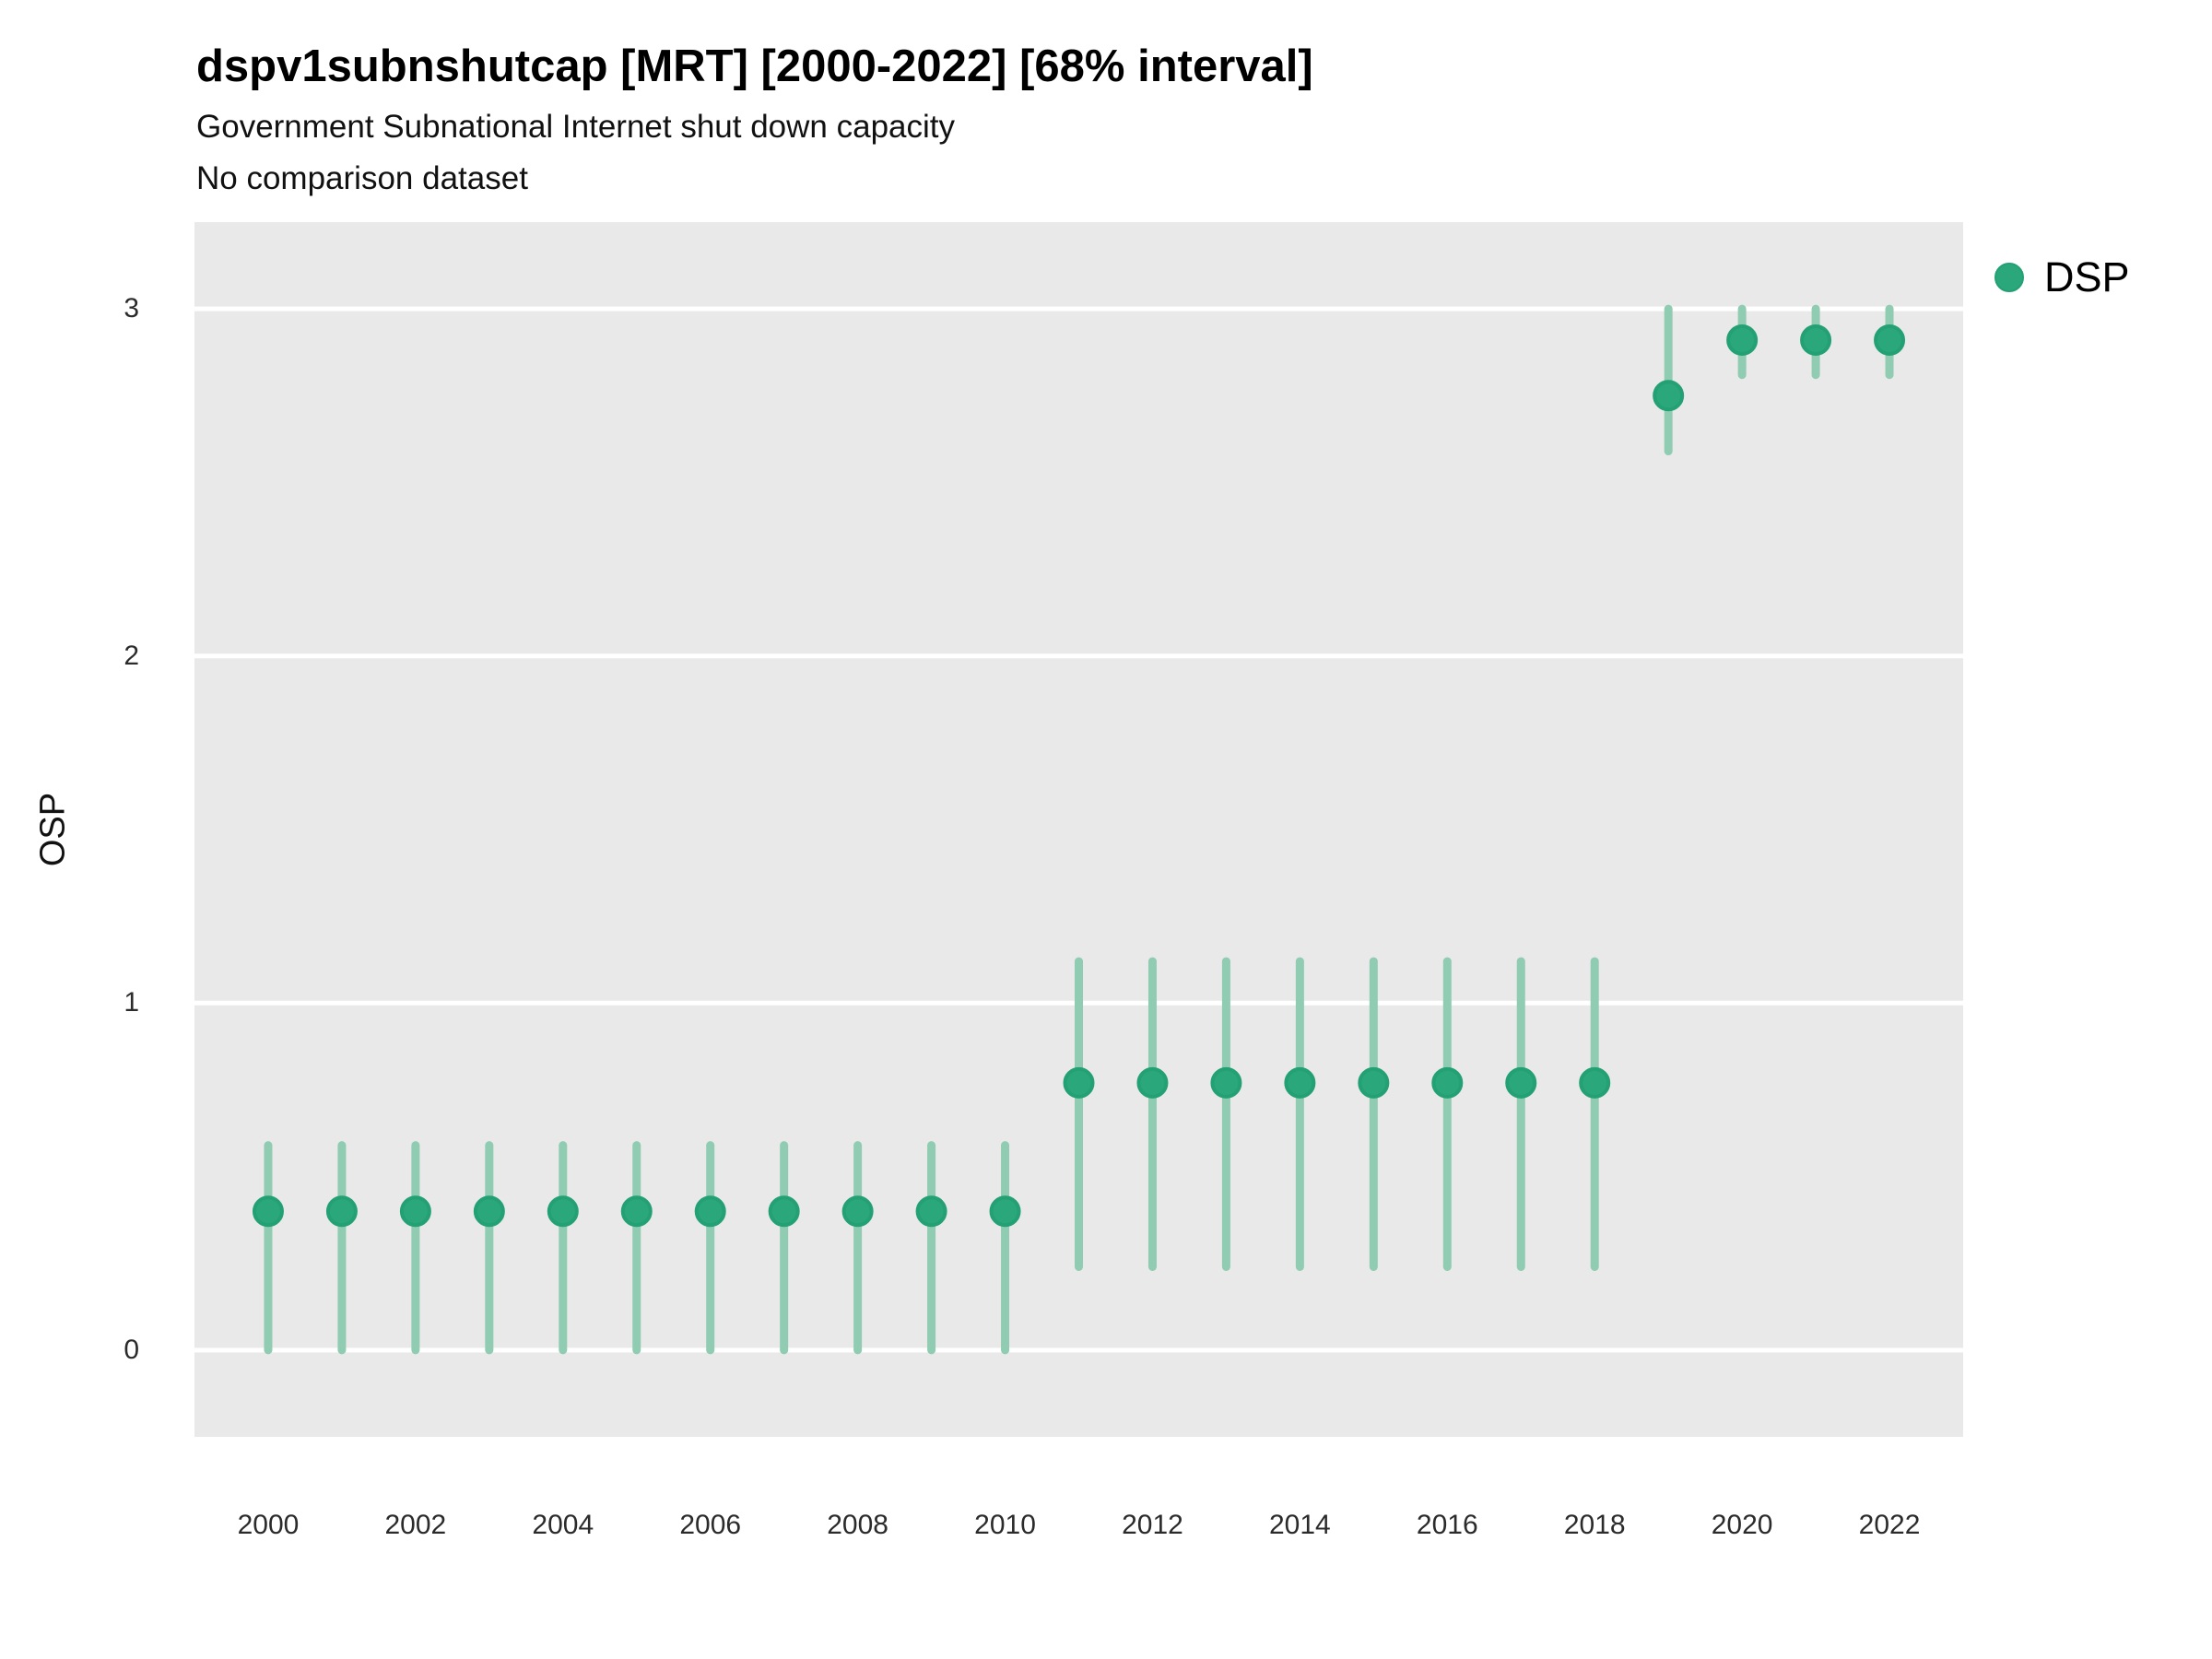  I want to click on point-2009, so click(931, 1211).